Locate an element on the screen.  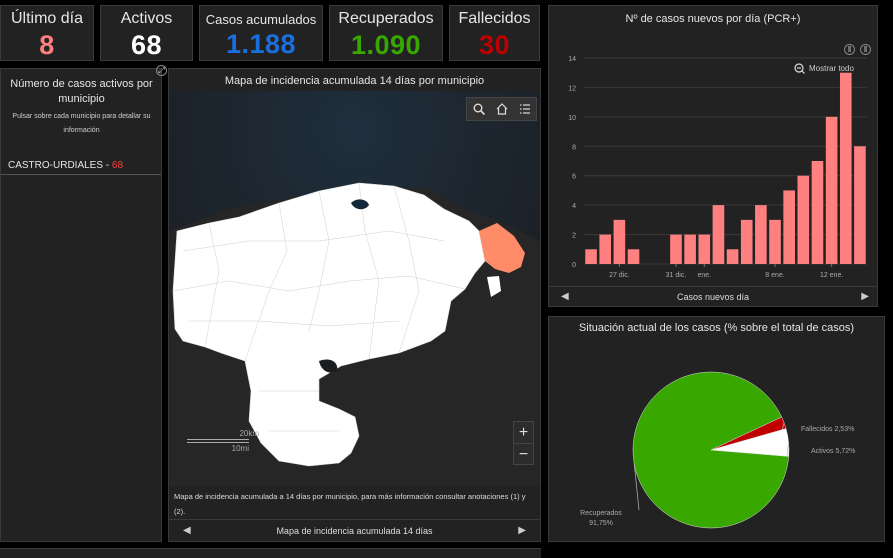
footer-strip is located at coordinates (270, 553).